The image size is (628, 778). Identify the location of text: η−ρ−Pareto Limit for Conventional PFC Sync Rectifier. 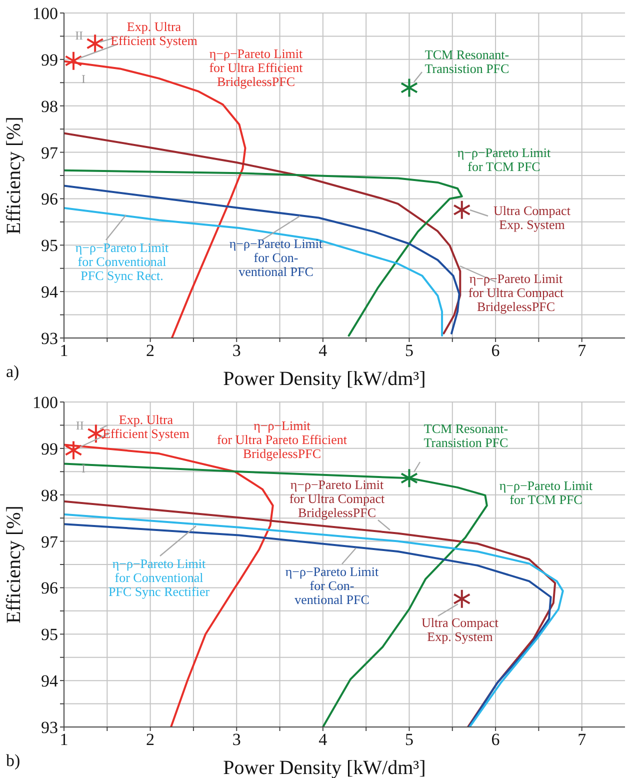
(159, 577).